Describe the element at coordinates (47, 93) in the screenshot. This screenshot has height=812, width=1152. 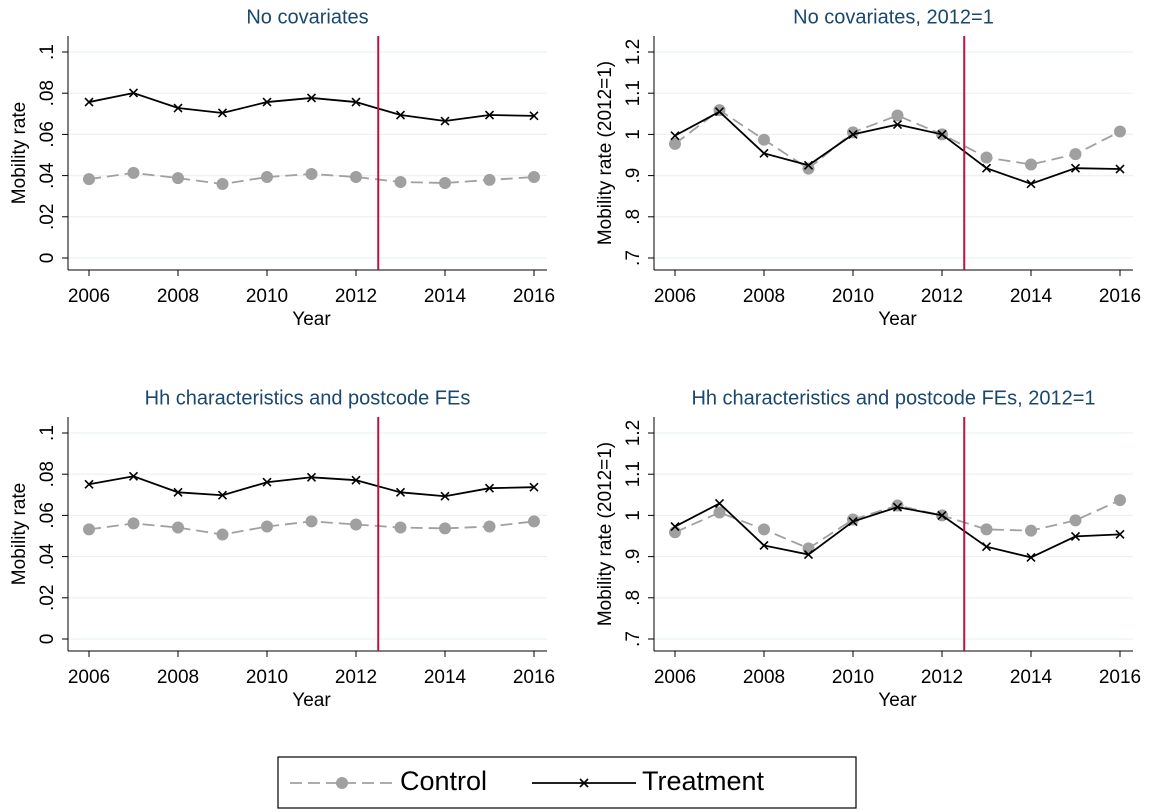
I see `y-tick-label: .08` at that location.